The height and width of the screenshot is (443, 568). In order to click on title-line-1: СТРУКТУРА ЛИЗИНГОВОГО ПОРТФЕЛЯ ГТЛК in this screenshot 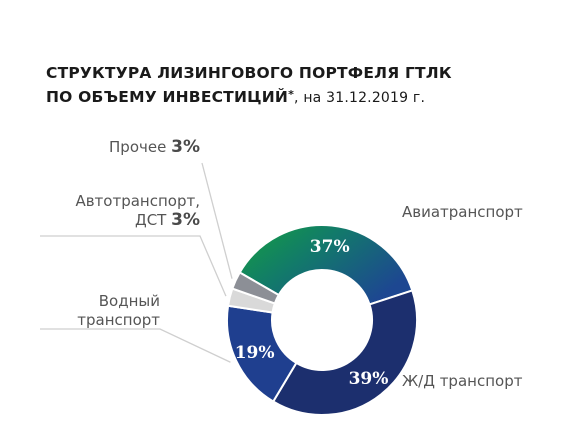, I will do `click(249, 73)`.